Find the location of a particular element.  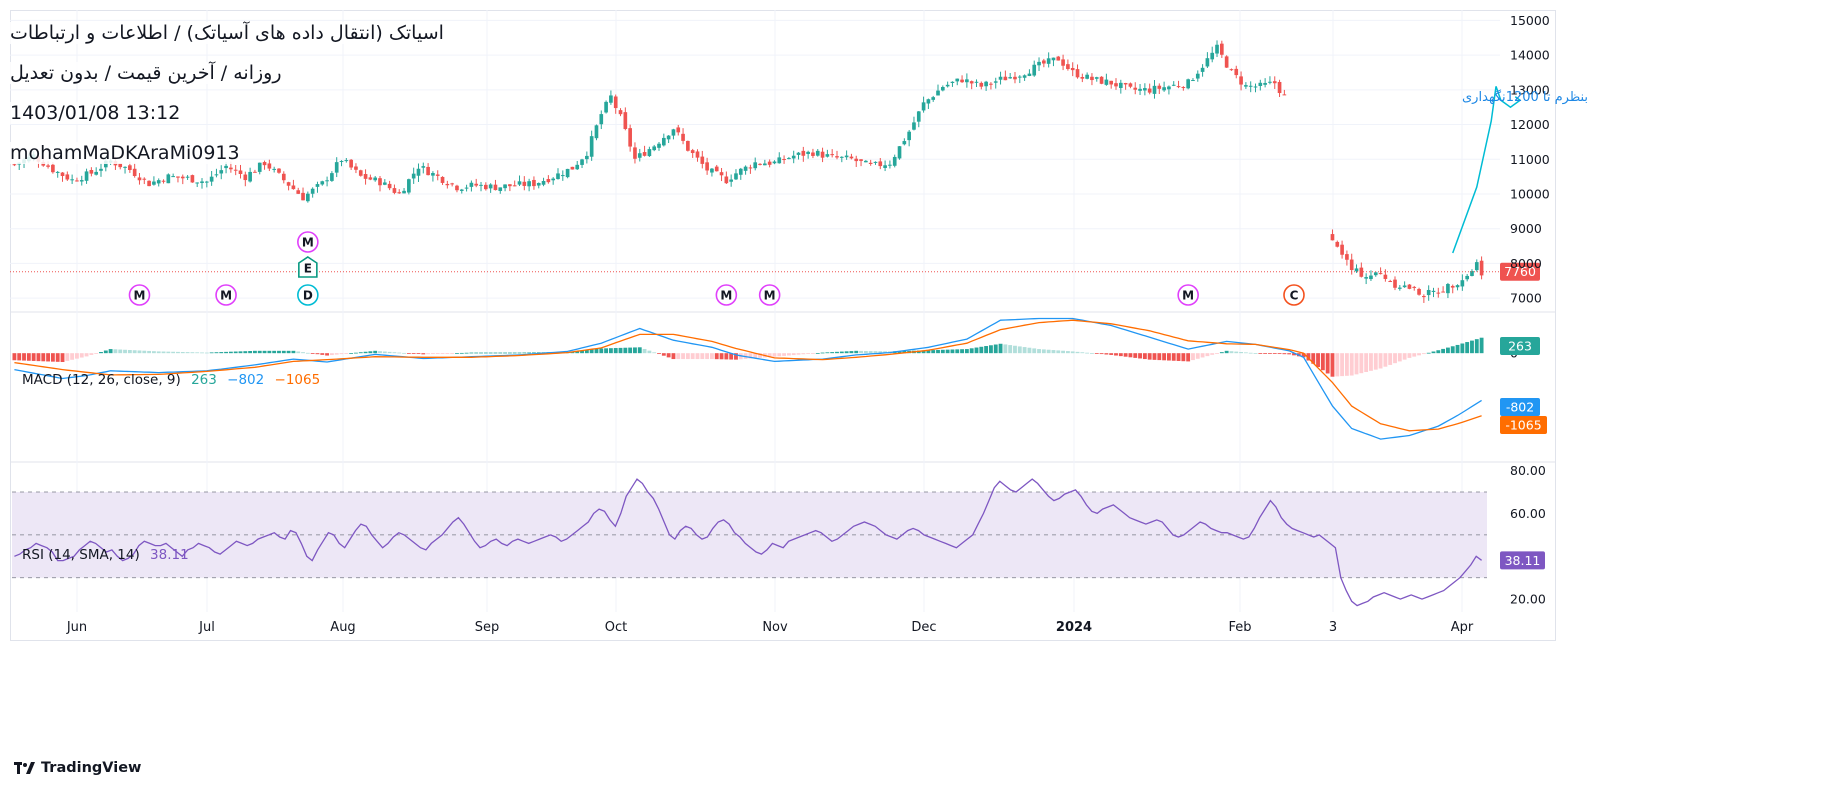

price-axis-label: 7000 is located at coordinates (1526, 298).